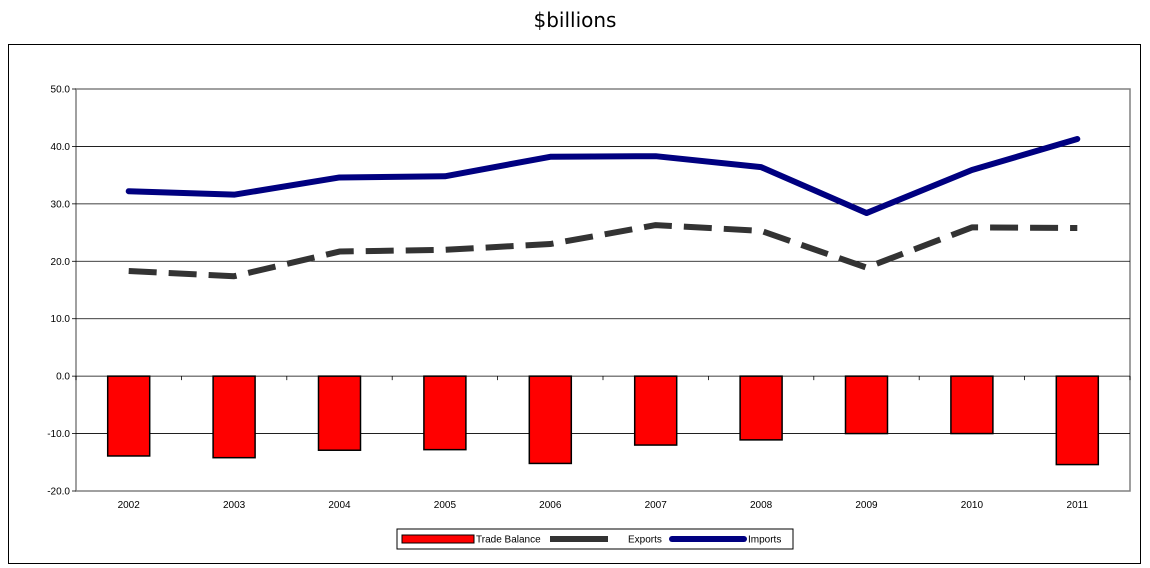 This screenshot has width=1150, height=568. What do you see at coordinates (445, 505) in the screenshot?
I see `x-tick-label: 2005` at bounding box center [445, 505].